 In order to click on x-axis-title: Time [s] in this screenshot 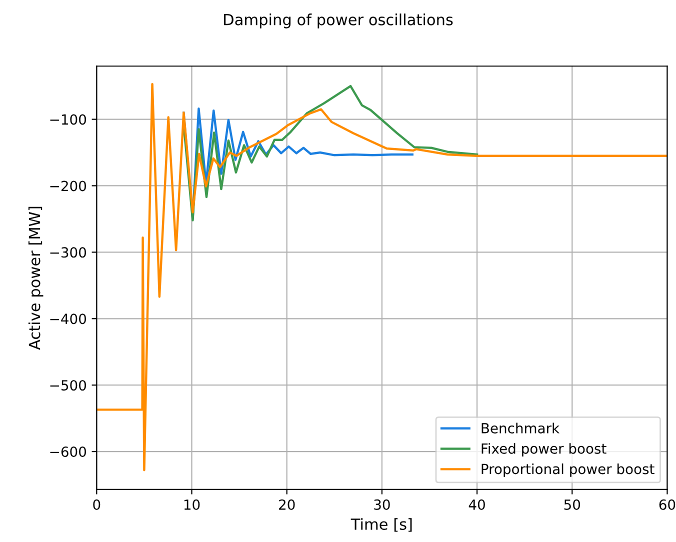, I will do `click(381, 525)`.